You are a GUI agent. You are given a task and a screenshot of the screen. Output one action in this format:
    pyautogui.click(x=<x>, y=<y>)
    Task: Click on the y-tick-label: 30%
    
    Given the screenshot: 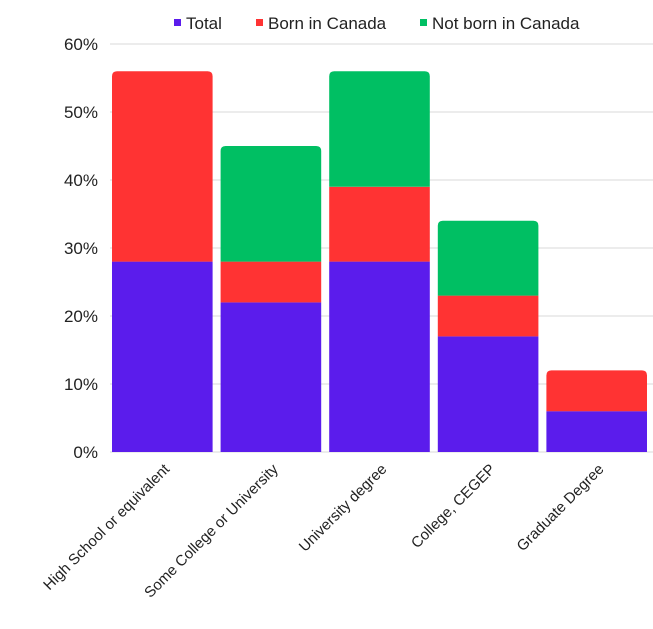 What is the action you would take?
    pyautogui.click(x=81, y=248)
    